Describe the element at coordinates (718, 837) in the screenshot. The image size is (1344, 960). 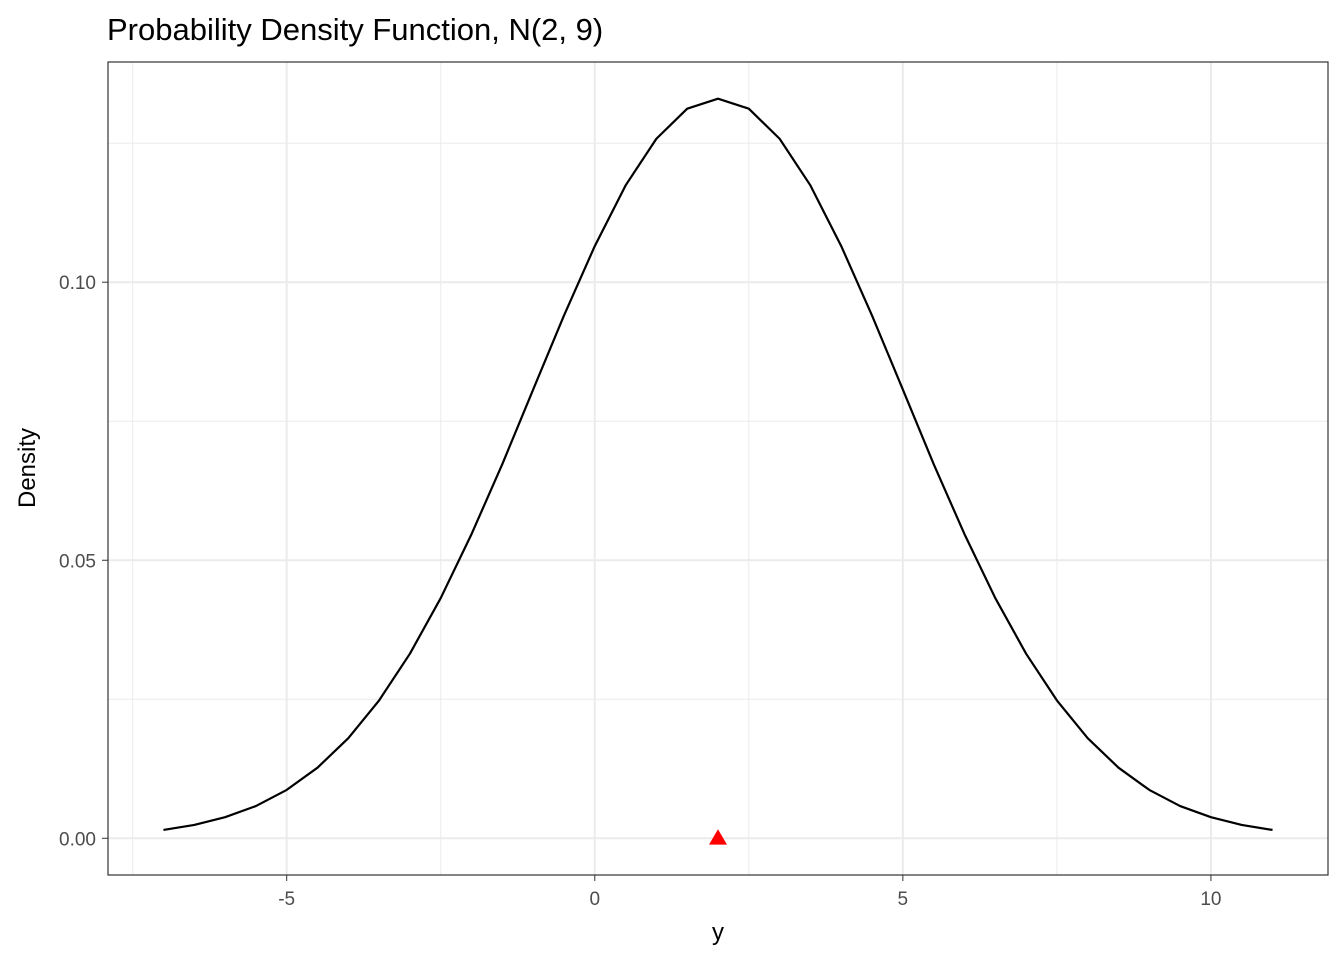
I see `point` at that location.